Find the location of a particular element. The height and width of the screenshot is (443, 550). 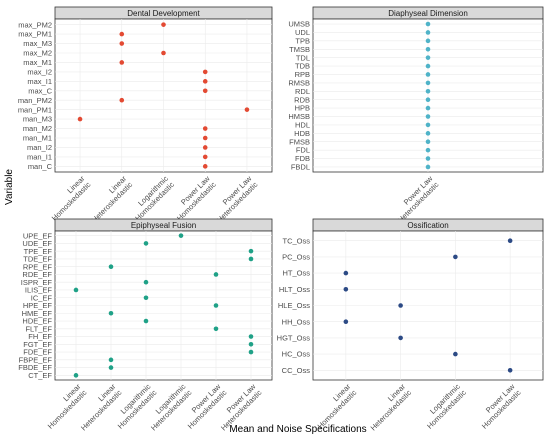

y-tick-label: HPE_EF is located at coordinates (38, 305).